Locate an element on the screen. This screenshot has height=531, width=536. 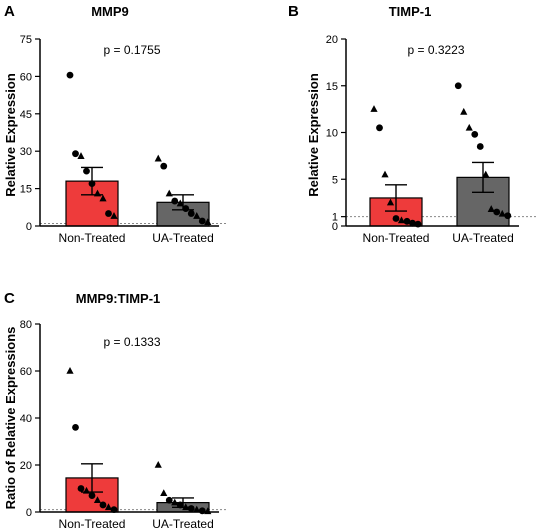
y-tick-label: 80 is located at coordinates (26, 325).